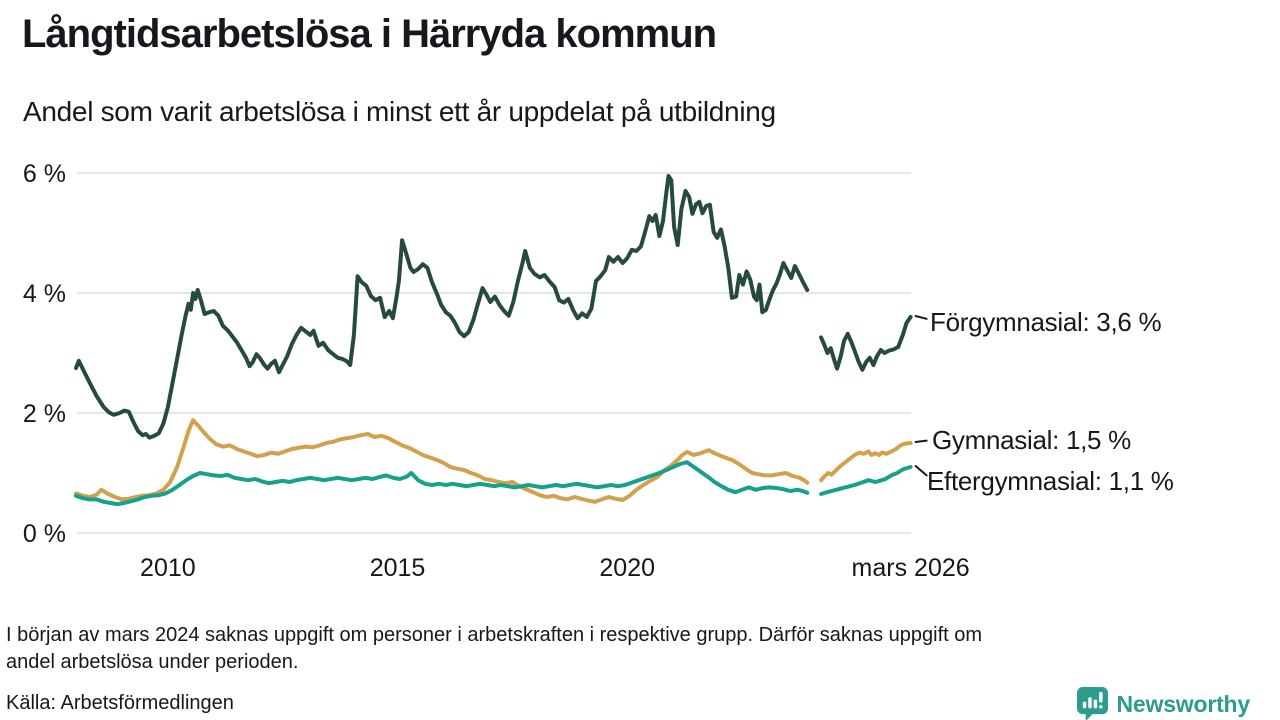 The width and height of the screenshot is (1280, 720). Describe the element at coordinates (911, 568) in the screenshot. I see `x-tick-label-mars-2026: mars 2026` at that location.